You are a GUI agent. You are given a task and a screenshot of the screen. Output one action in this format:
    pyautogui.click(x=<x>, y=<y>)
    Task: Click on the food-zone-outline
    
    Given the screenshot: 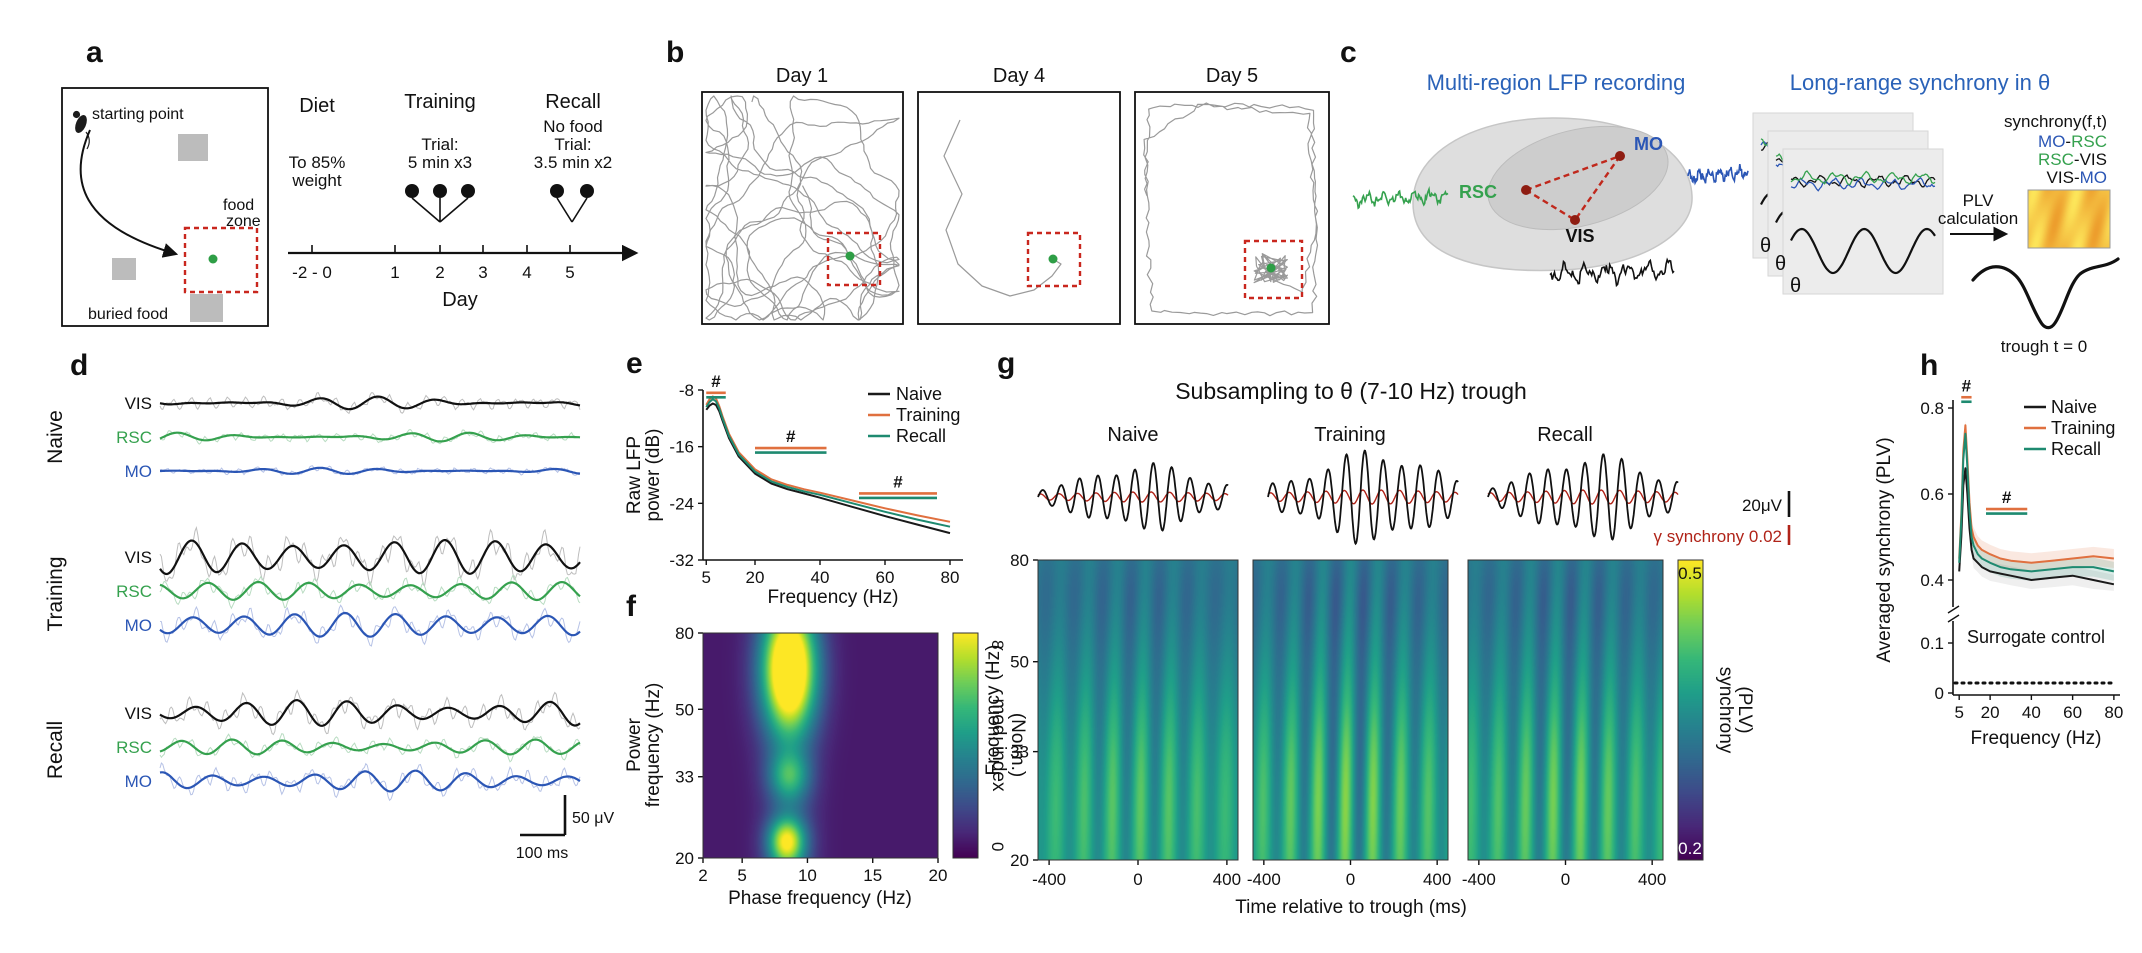 What is the action you would take?
    pyautogui.click(x=1054, y=259)
    